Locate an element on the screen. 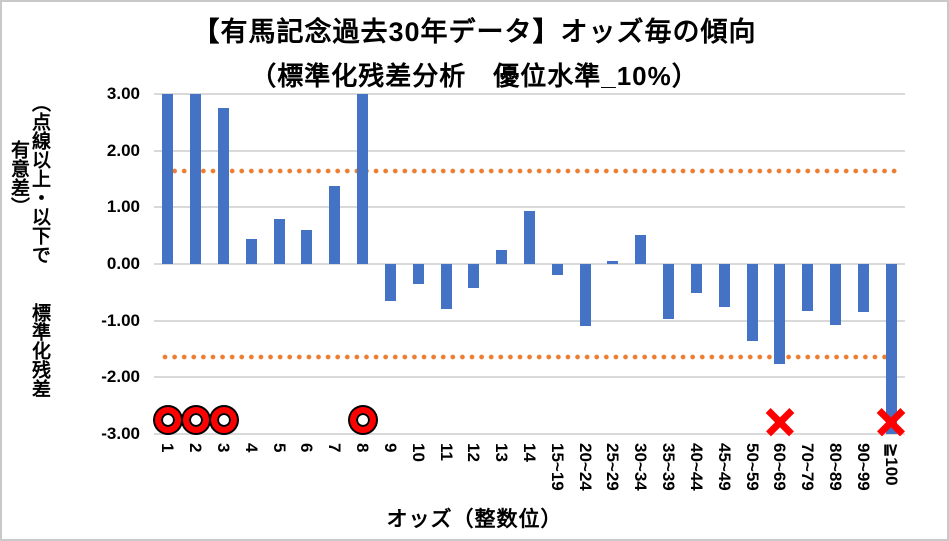 The width and height of the screenshot is (949, 541). x-tick-label: 45~49 is located at coordinates (724, 467).